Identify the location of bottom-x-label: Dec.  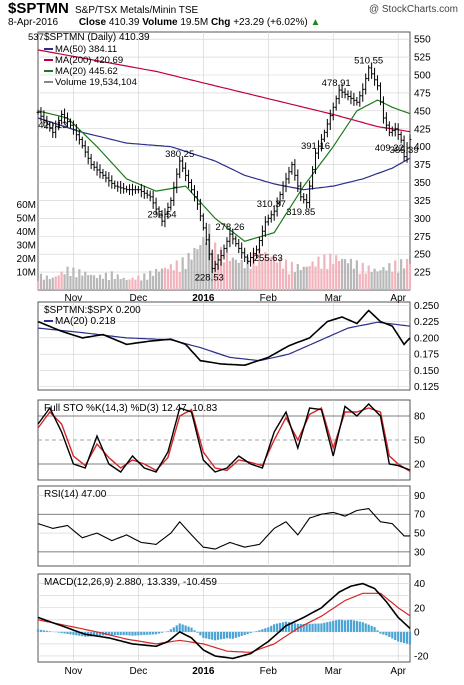
(138, 671).